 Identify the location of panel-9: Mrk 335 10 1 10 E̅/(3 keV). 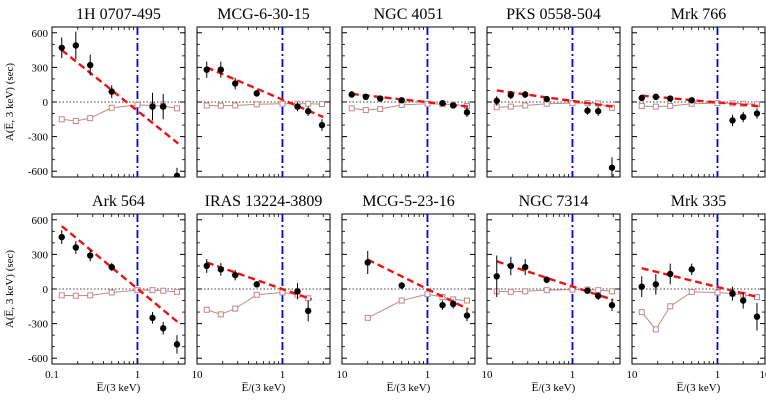
(696, 293).